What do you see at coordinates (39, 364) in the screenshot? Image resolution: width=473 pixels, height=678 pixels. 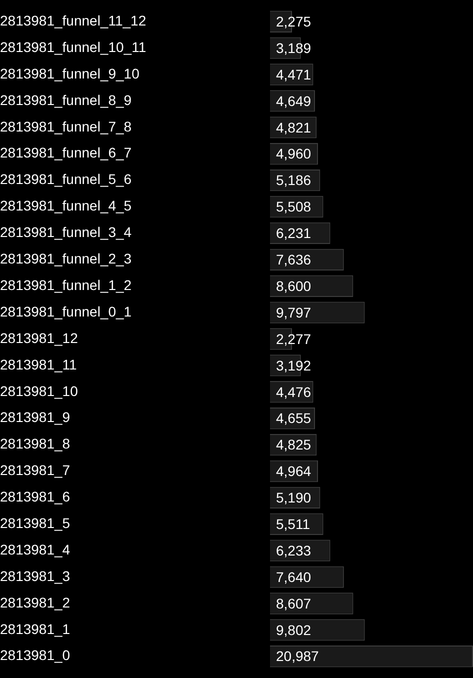 I see `y-tick-label: 2813981_11` at bounding box center [39, 364].